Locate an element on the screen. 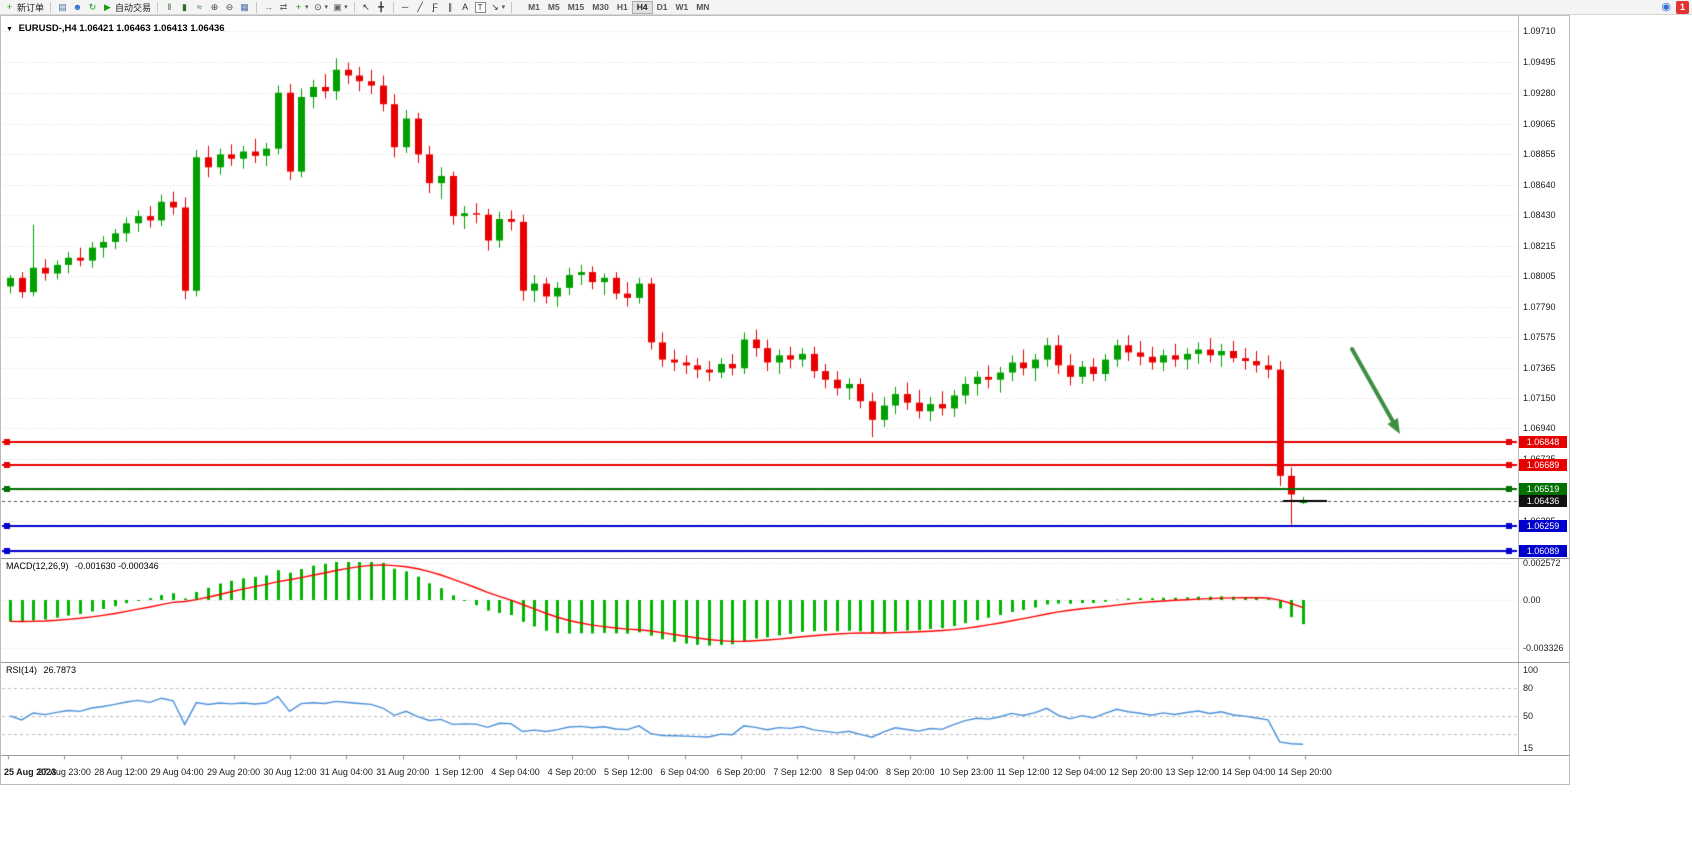 The height and width of the screenshot is (849, 1692). timeframe-m15: M15 is located at coordinates (576, 6).